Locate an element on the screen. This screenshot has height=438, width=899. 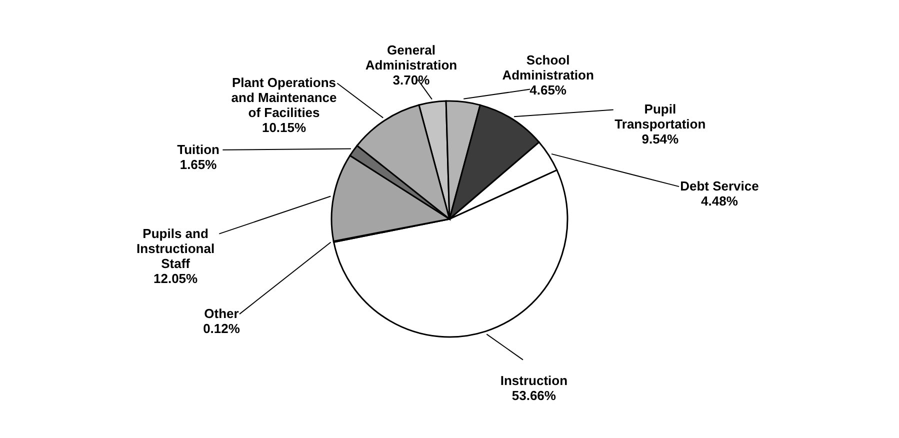
slice-label: Plant Operations and Maintenance of Facilities is located at coordinates (284, 97).